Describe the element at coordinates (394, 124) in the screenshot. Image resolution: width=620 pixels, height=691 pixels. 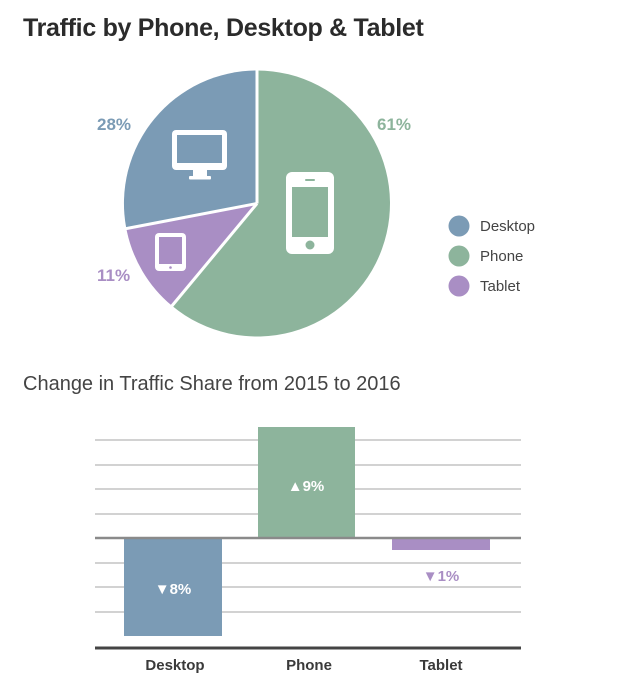
I see `pie-label-phone: 61%` at that location.